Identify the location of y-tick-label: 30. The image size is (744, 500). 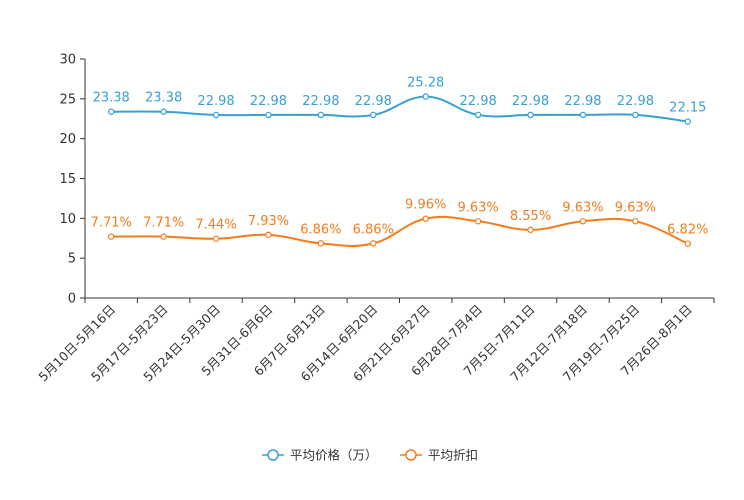
(67, 60).